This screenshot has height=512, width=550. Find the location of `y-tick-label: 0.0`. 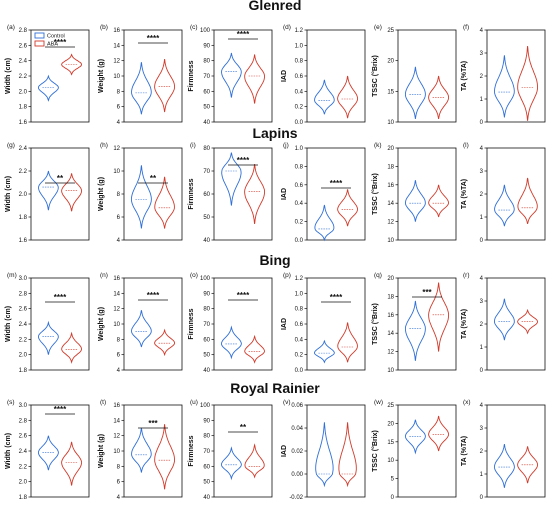

y-tick-label: 0.0 is located at coordinates (299, 371).